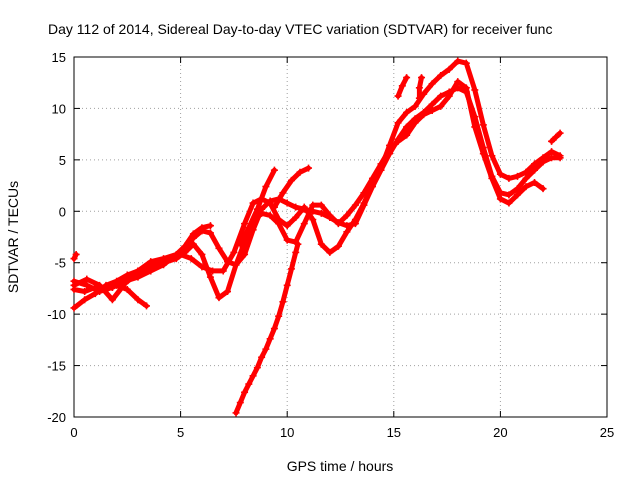 This screenshot has width=640, height=480. Describe the element at coordinates (291, 187) in the screenshot. I see `series-line-track-h` at that location.